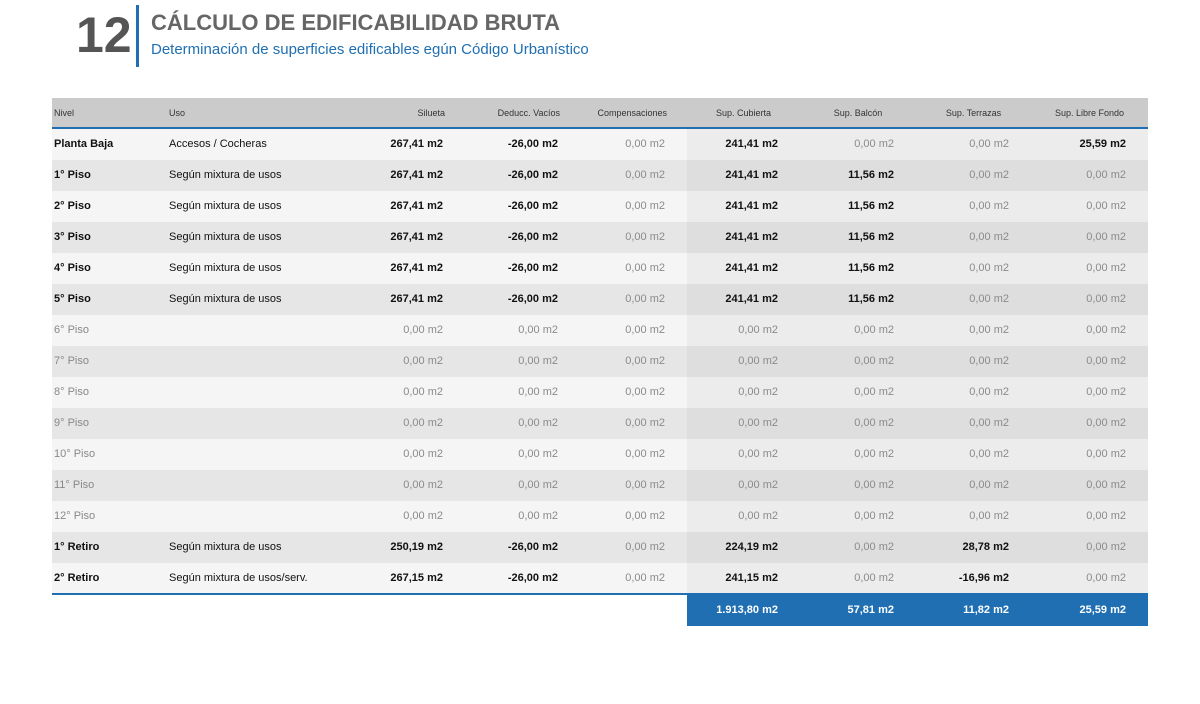 This screenshot has width=1200, height=704. What do you see at coordinates (431, 113) in the screenshot?
I see `column-header: Silueta` at bounding box center [431, 113].